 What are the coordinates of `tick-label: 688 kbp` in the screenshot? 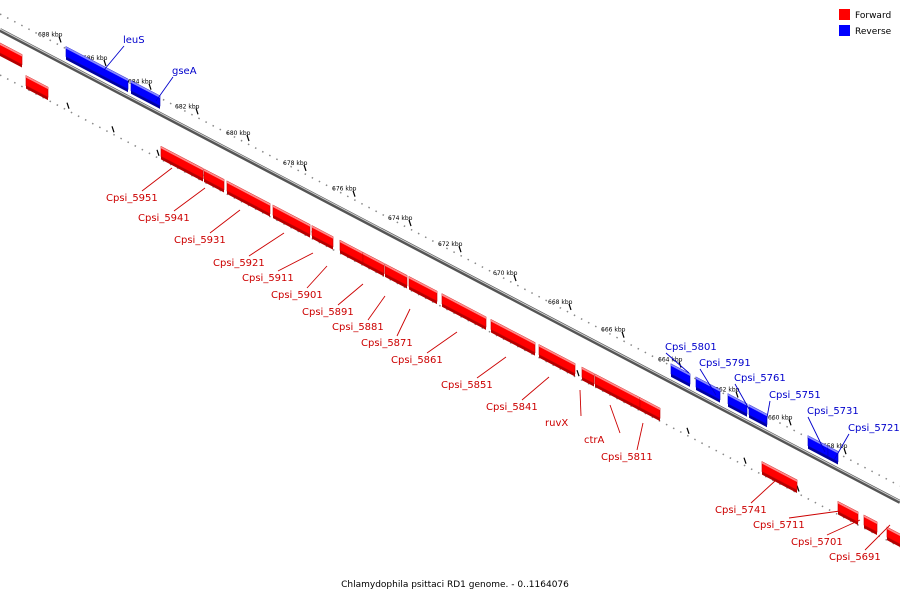 It's located at (50, 34).